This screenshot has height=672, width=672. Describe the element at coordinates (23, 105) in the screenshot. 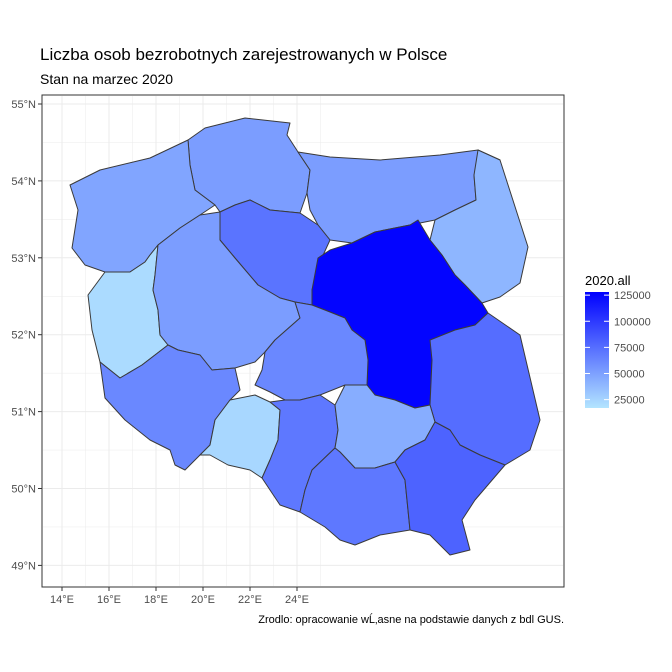

I see `y-tick-label: 55°N` at that location.